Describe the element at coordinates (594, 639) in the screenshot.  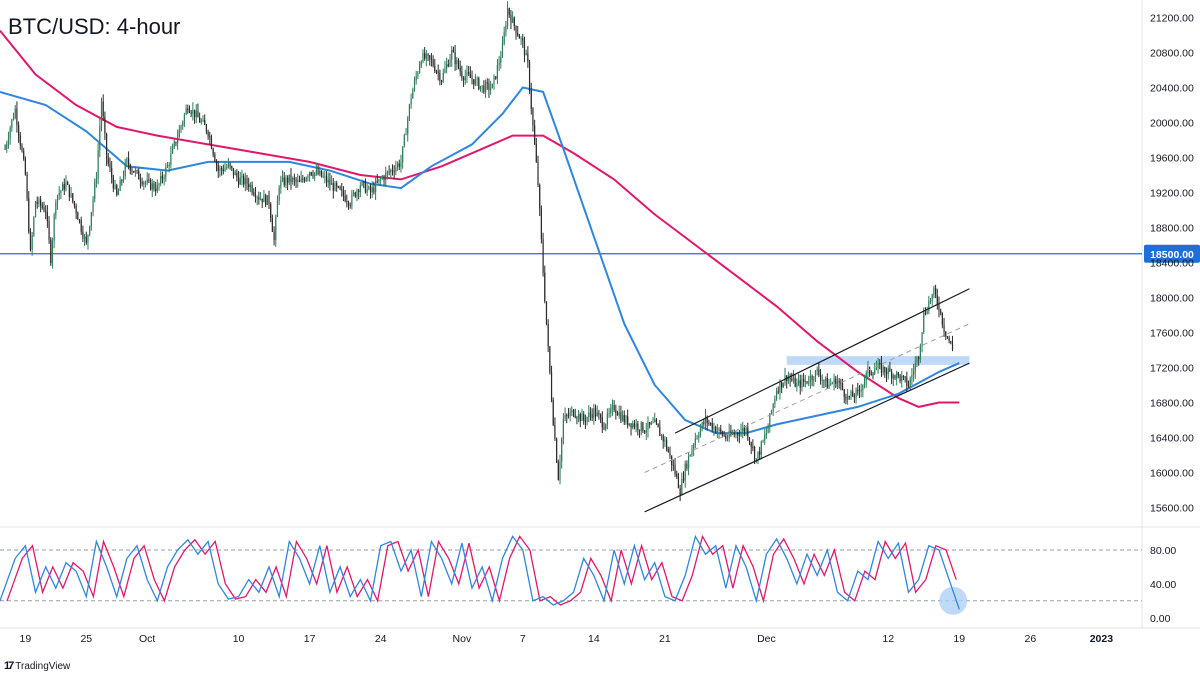
I see `time-tick-label: 14` at that location.